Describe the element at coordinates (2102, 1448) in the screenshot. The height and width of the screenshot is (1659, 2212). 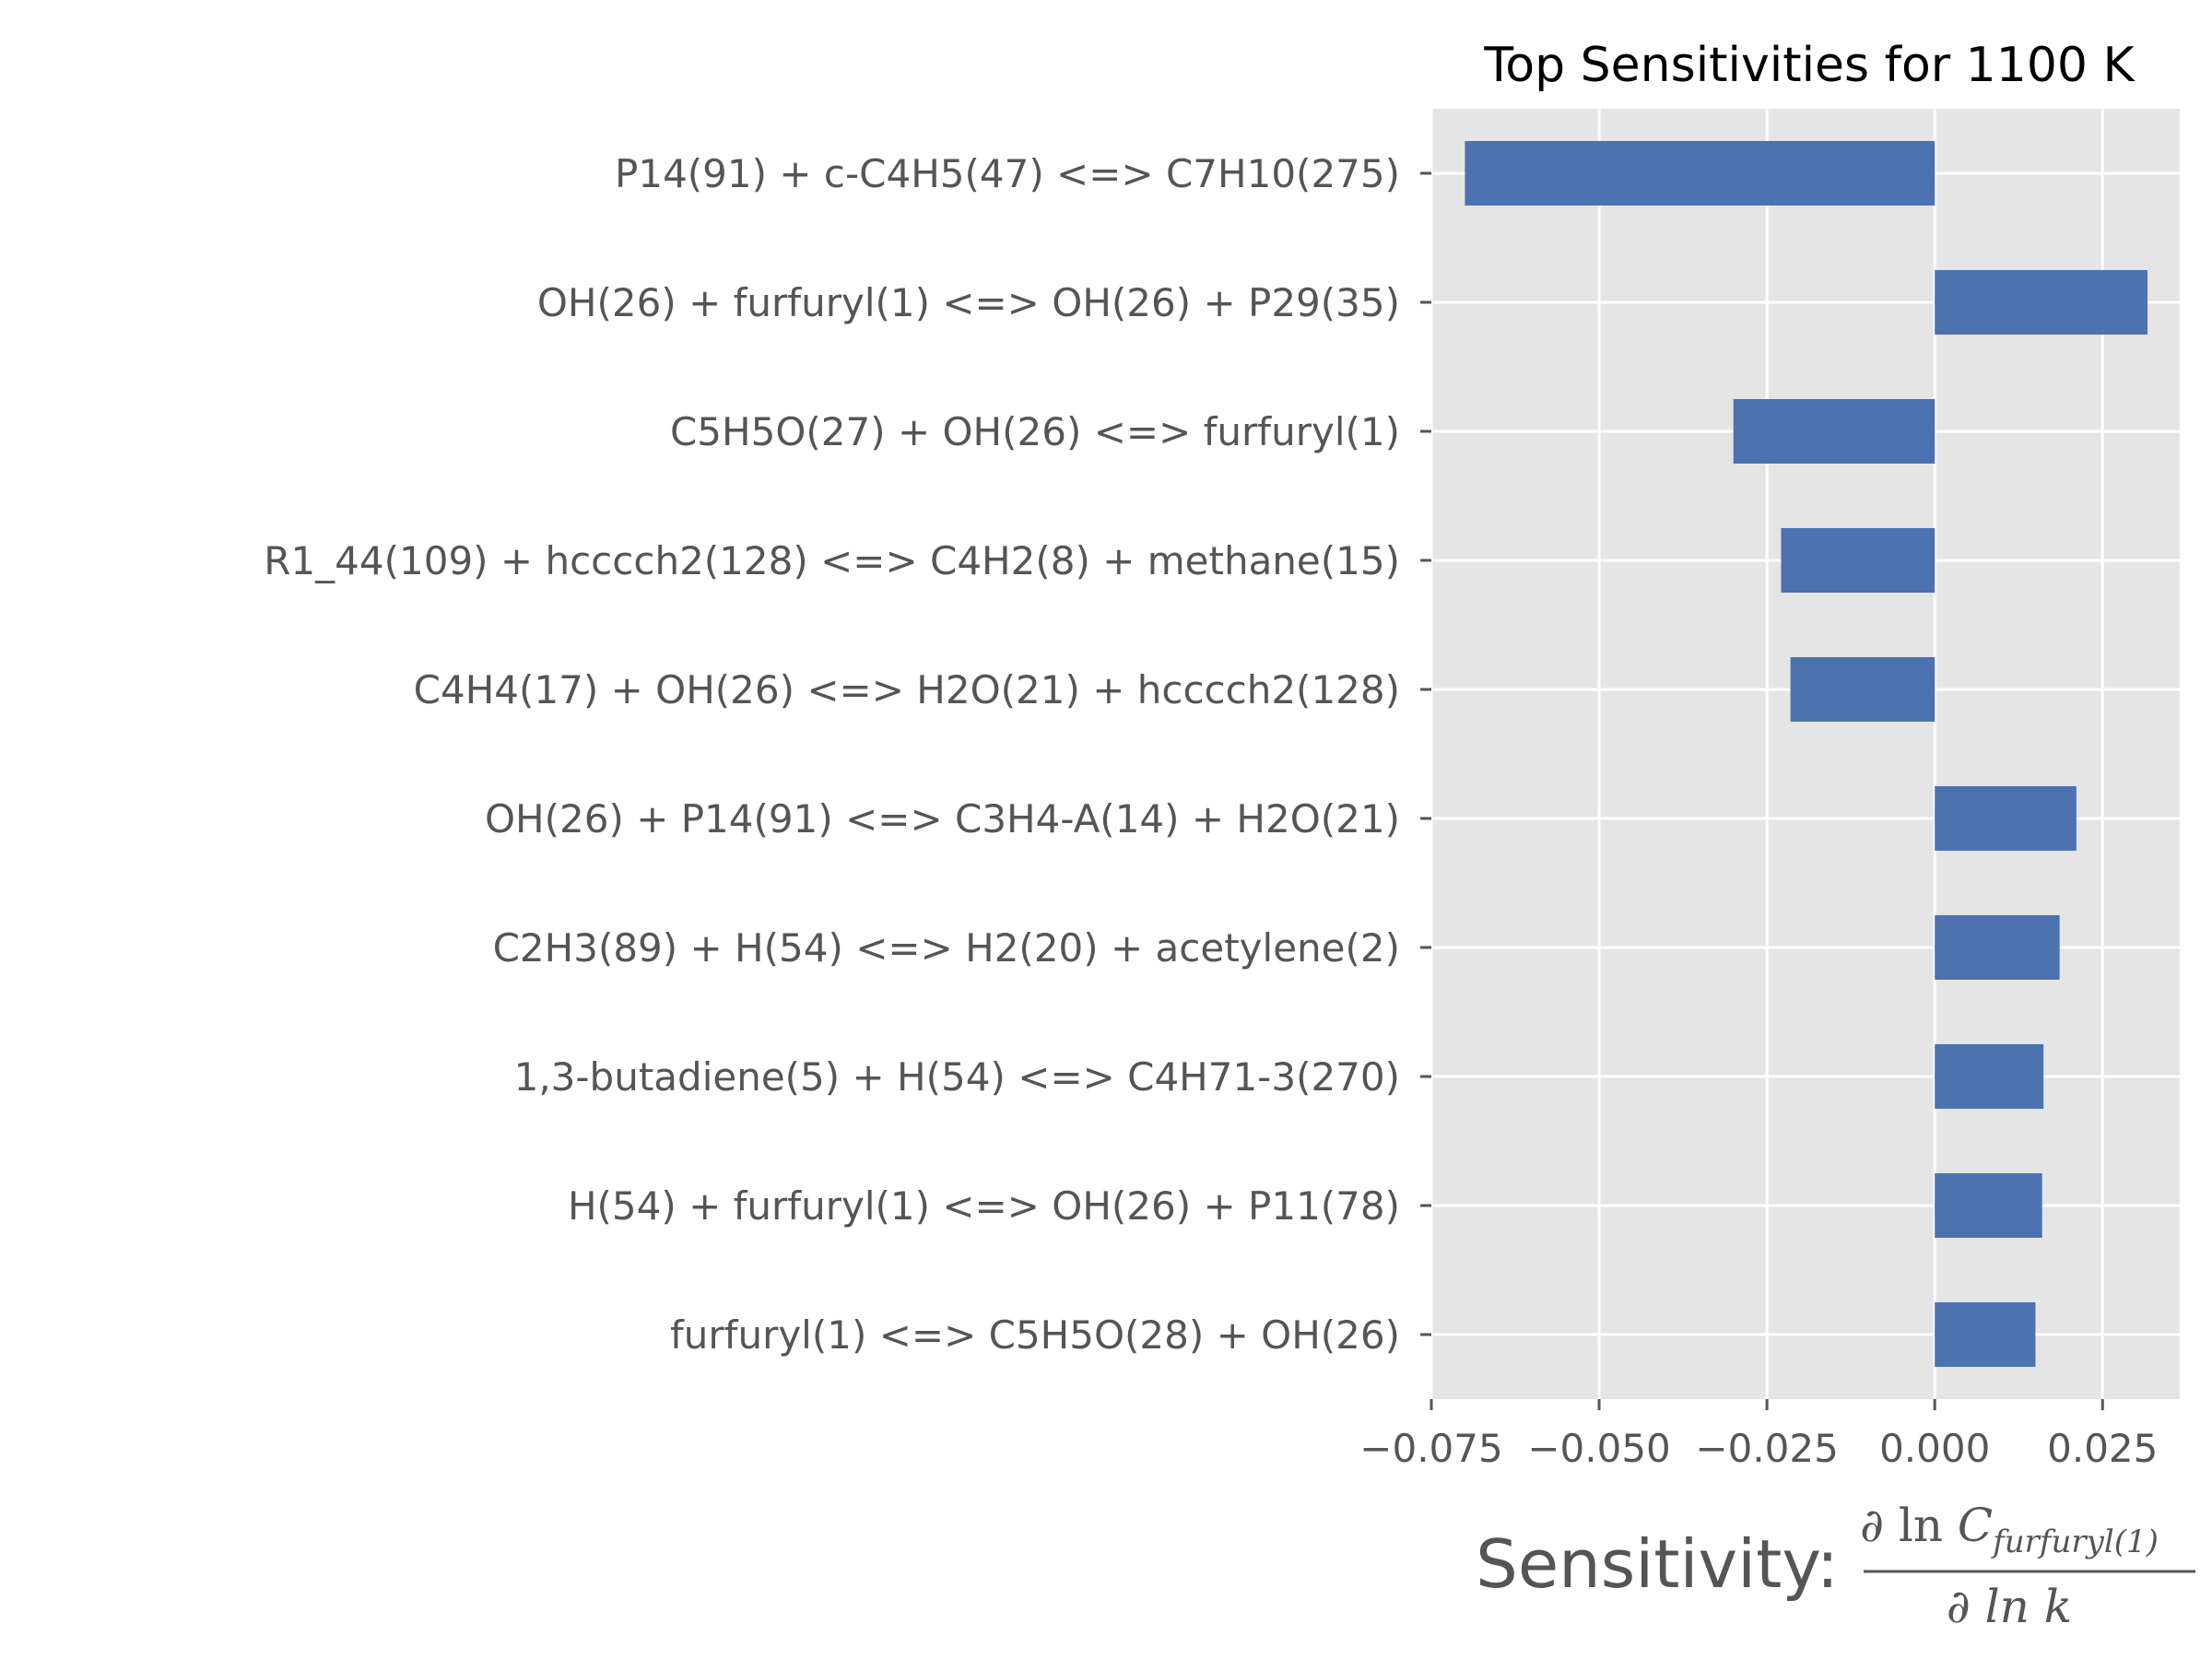
I see `x-tick-label: 0.025` at that location.